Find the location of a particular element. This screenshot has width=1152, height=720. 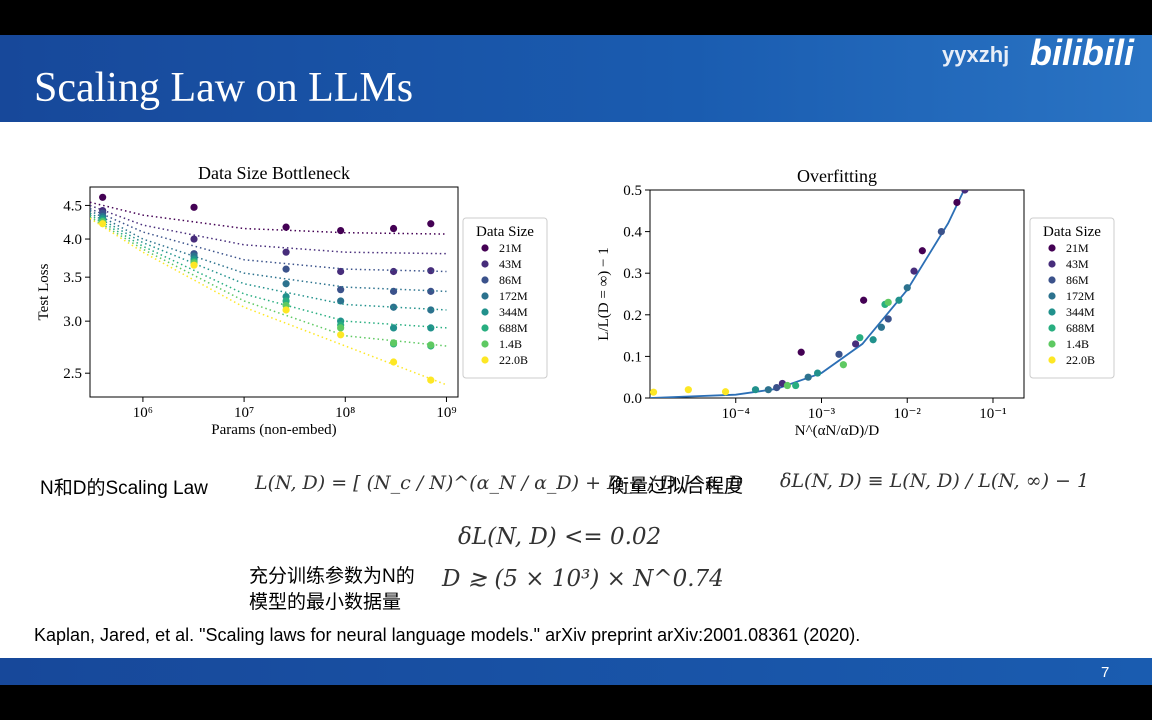

y-tick-label: 0.0 is located at coordinates (632, 399).